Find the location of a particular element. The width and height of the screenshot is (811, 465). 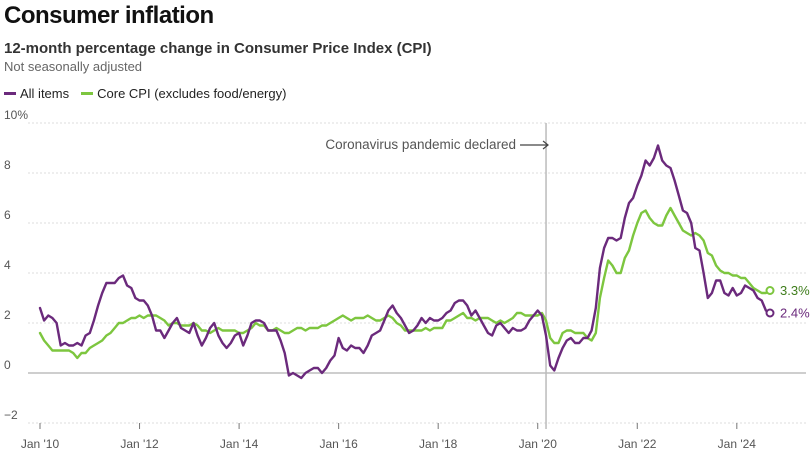

legend-swatch-core-cpi is located at coordinates (87, 93).